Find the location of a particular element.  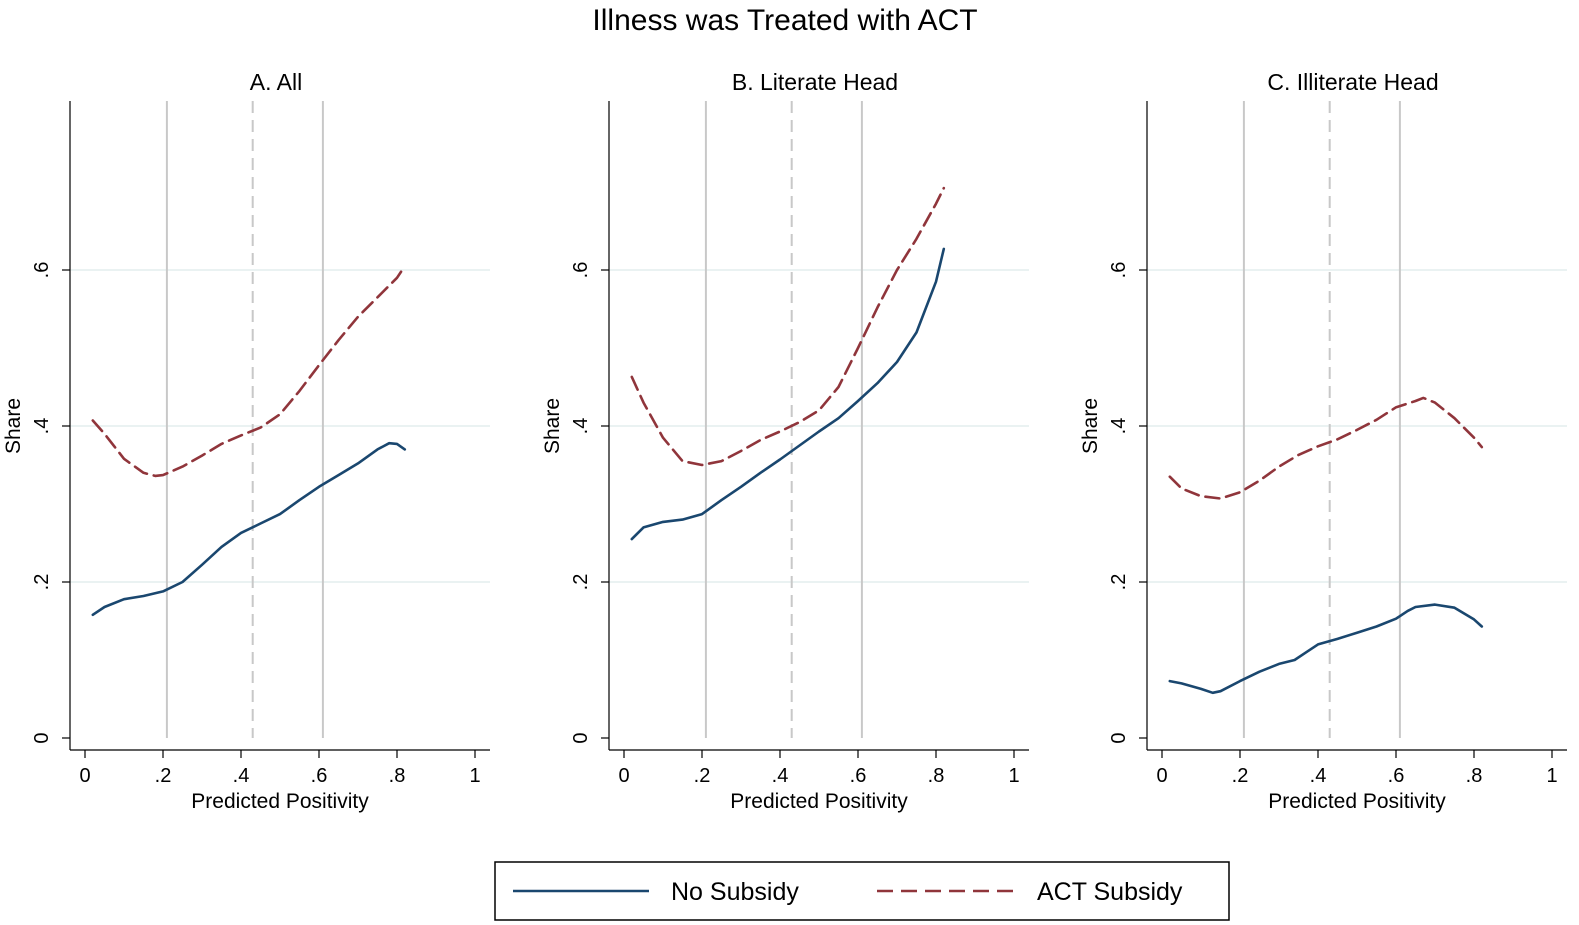

panel-title: A. All is located at coordinates (276, 82).